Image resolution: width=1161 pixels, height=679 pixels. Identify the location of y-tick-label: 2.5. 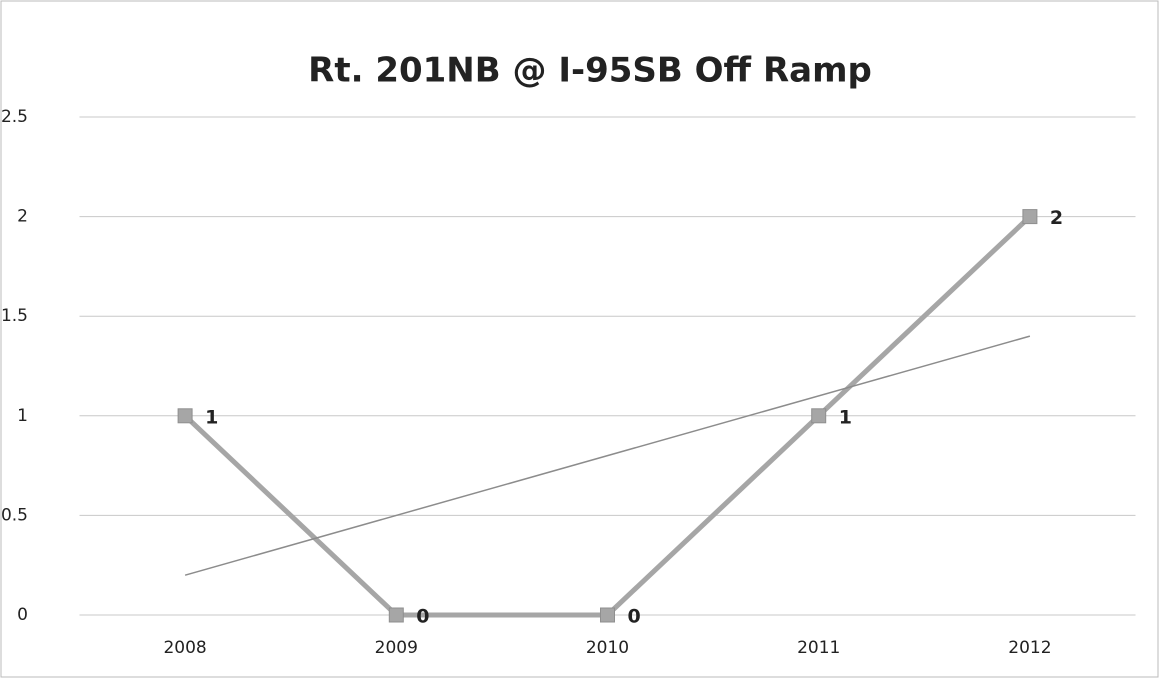
(14, 117).